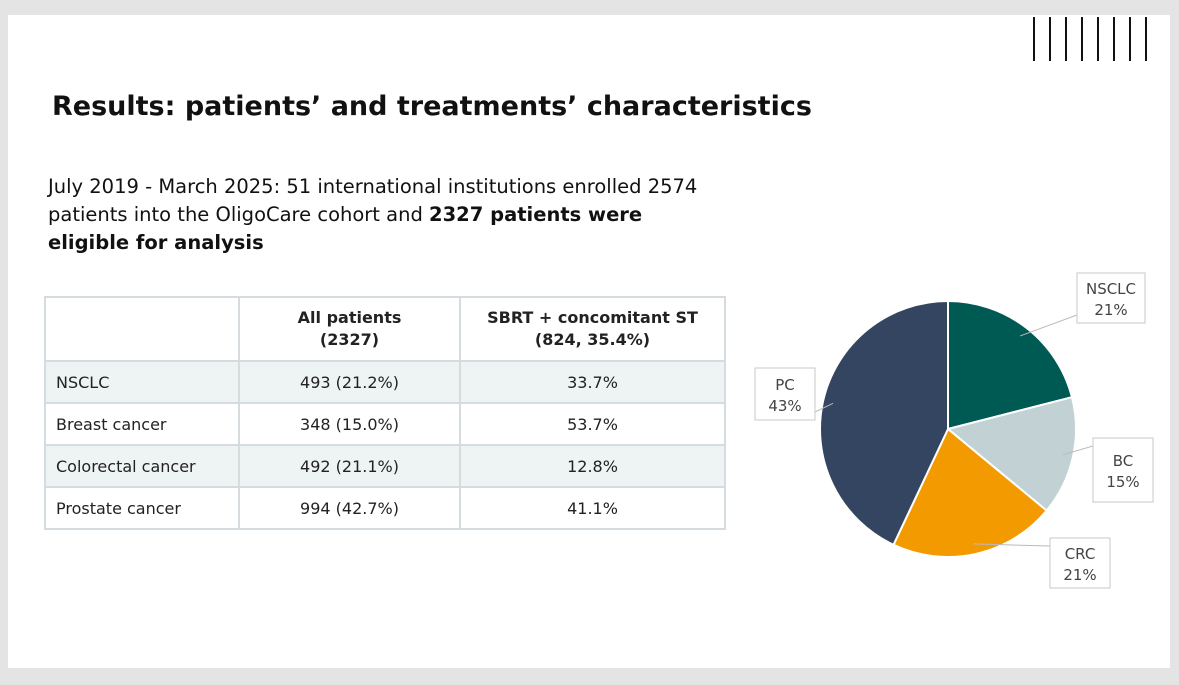 This screenshot has width=1179, height=685. I want to click on table-cell: Breast cancer, so click(142, 424).